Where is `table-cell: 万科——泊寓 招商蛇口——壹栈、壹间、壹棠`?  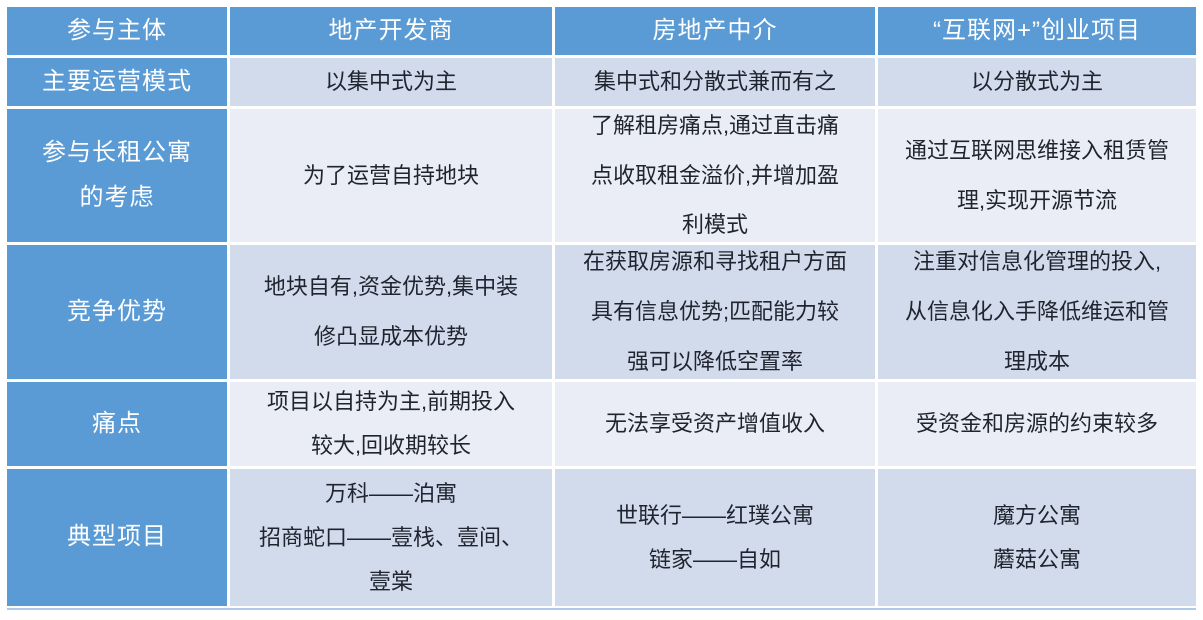 table-cell: 万科——泊寓 招商蛇口——壹栈、壹间、壹棠 is located at coordinates (391, 537).